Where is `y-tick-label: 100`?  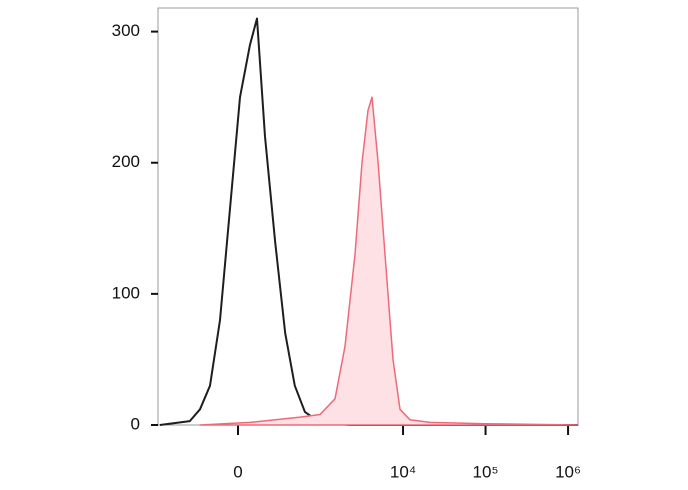 y-tick-label: 100 is located at coordinates (126, 292).